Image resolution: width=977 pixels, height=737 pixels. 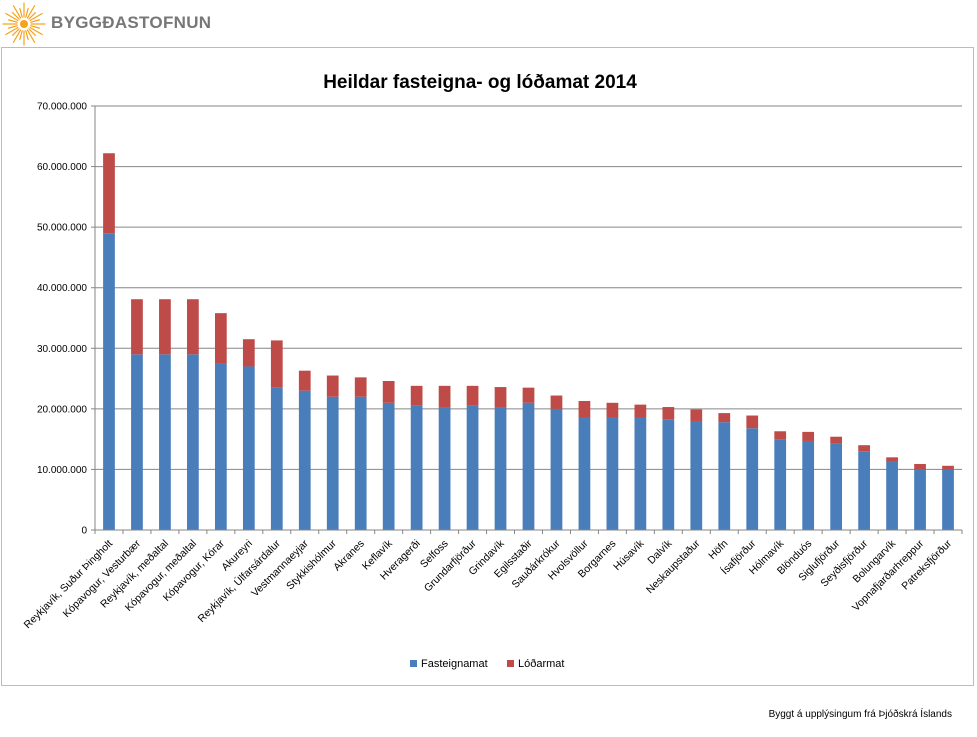 What do you see at coordinates (62, 349) in the screenshot?
I see `y-tick-label: 30.000.000` at bounding box center [62, 349].